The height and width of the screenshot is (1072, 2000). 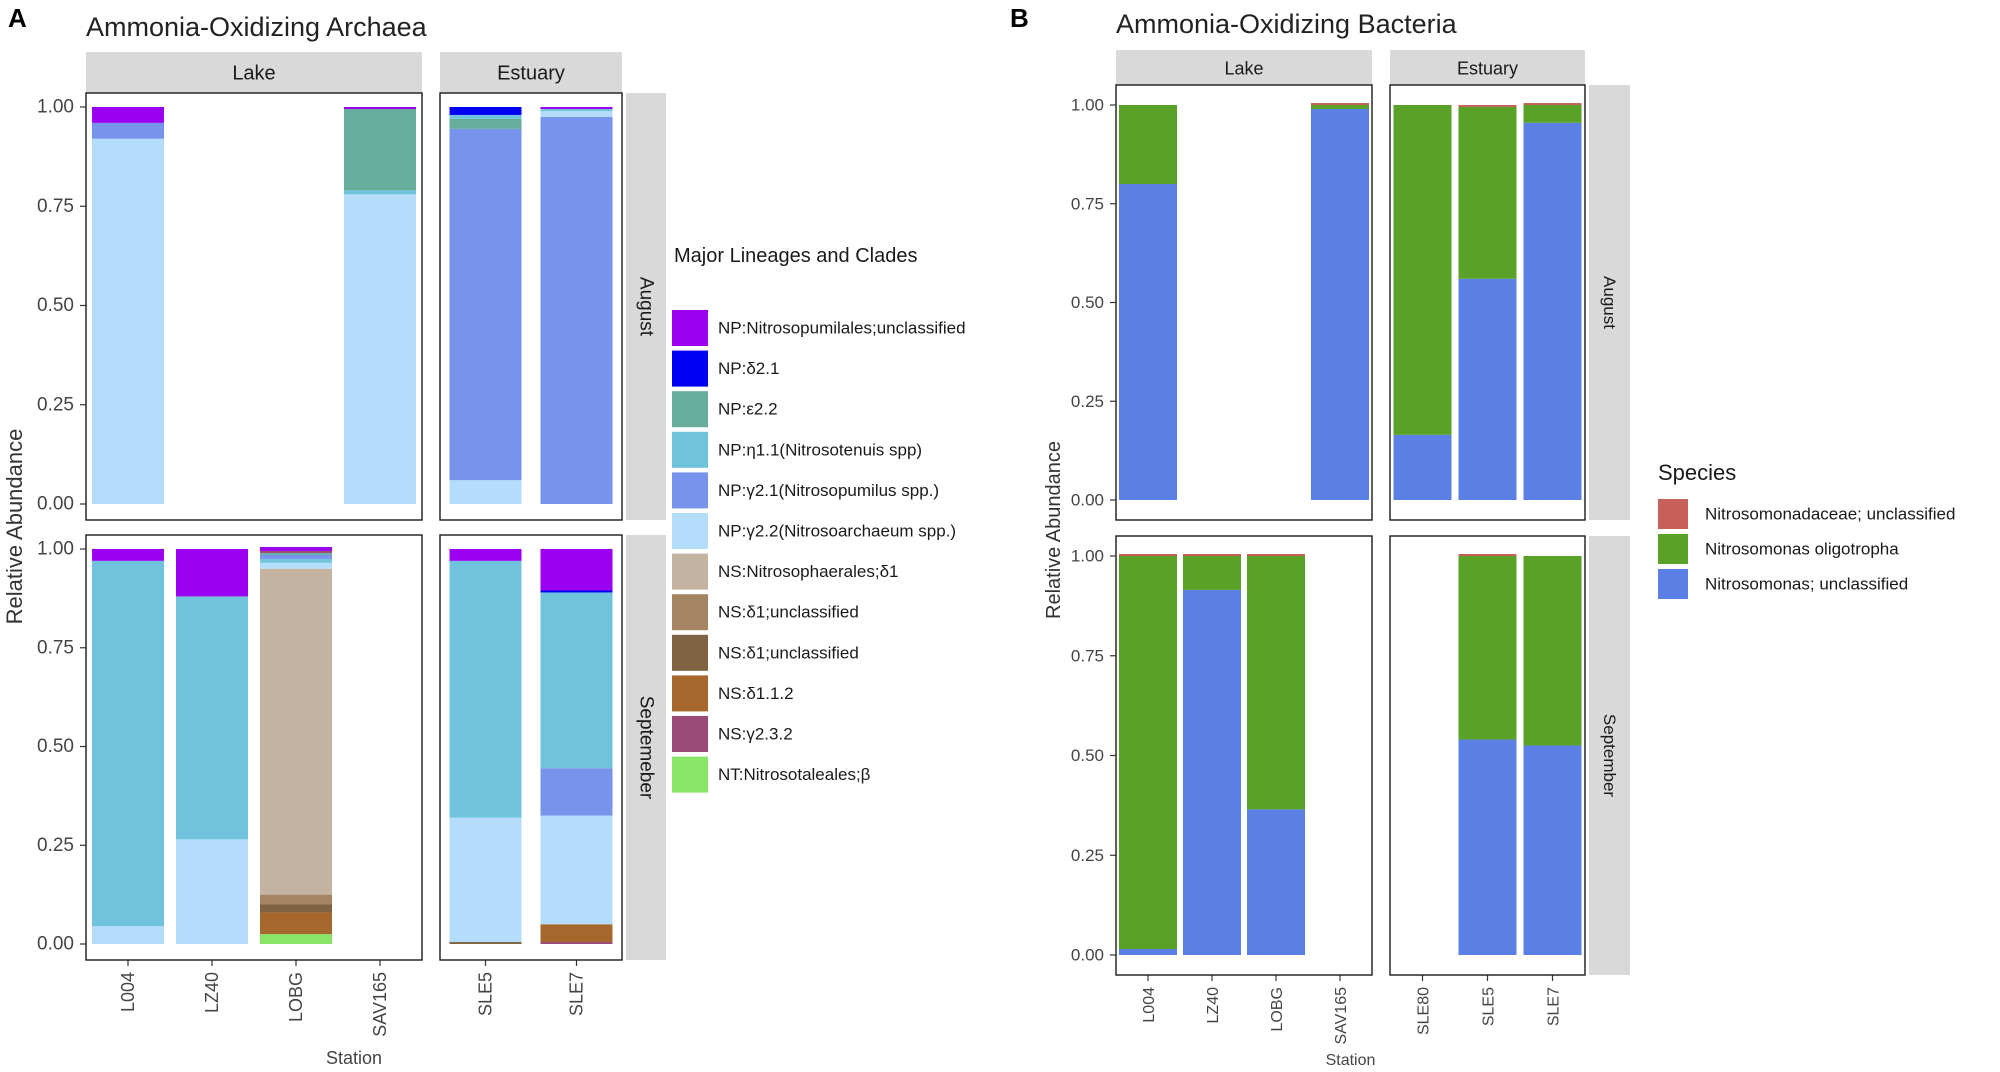 I want to click on bar-segment-ns_d1, so click(x=296, y=731).